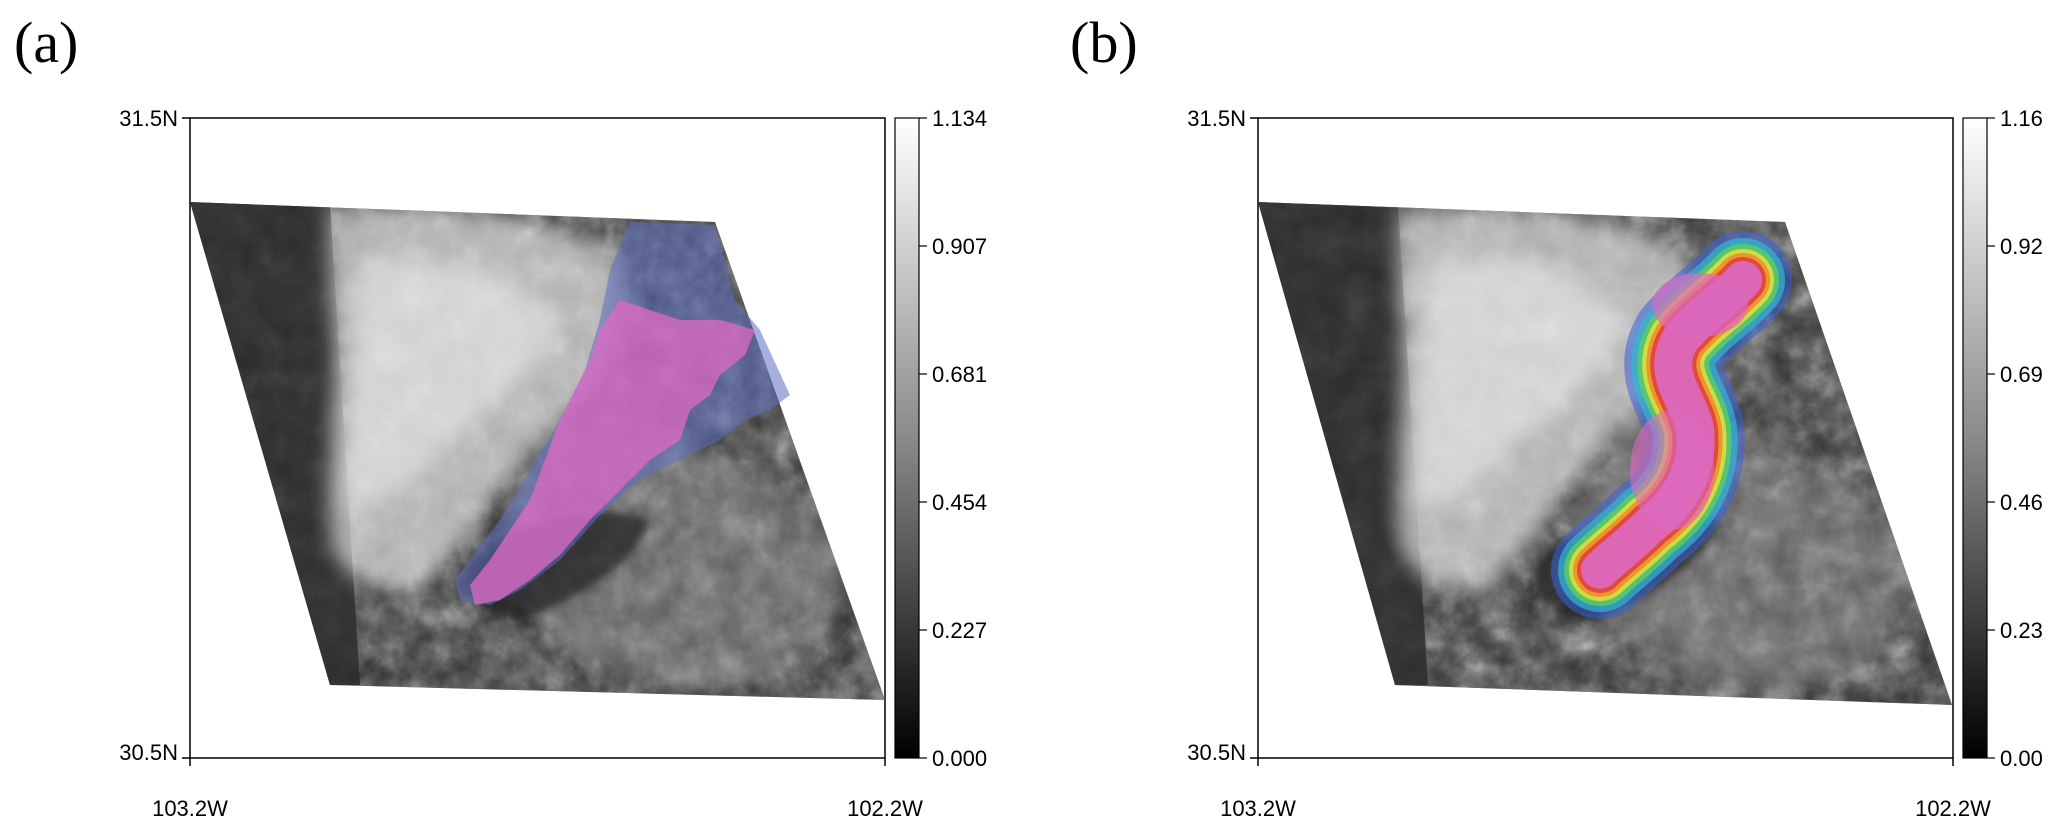  I want to click on panel-b-label: (b), so click(1104, 42).